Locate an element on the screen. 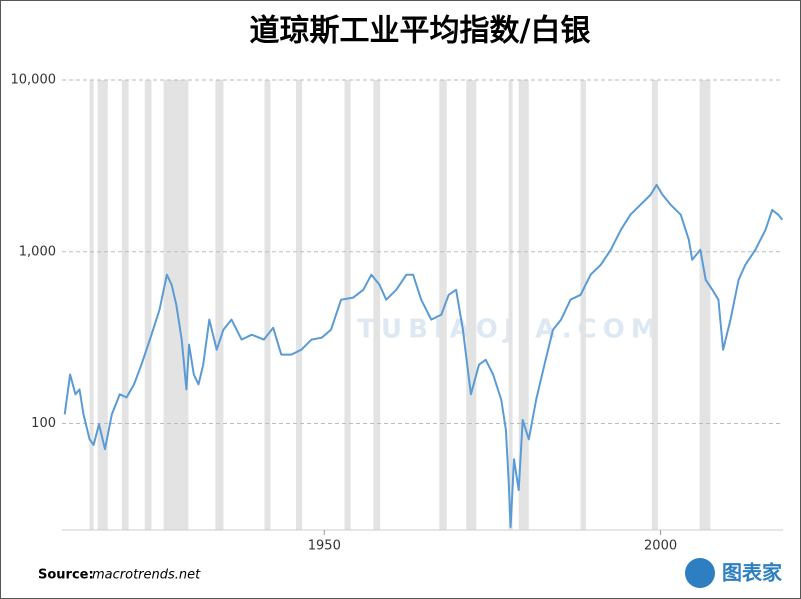 The width and height of the screenshot is (801, 599). x-tick-label: 1950 is located at coordinates (324, 546).